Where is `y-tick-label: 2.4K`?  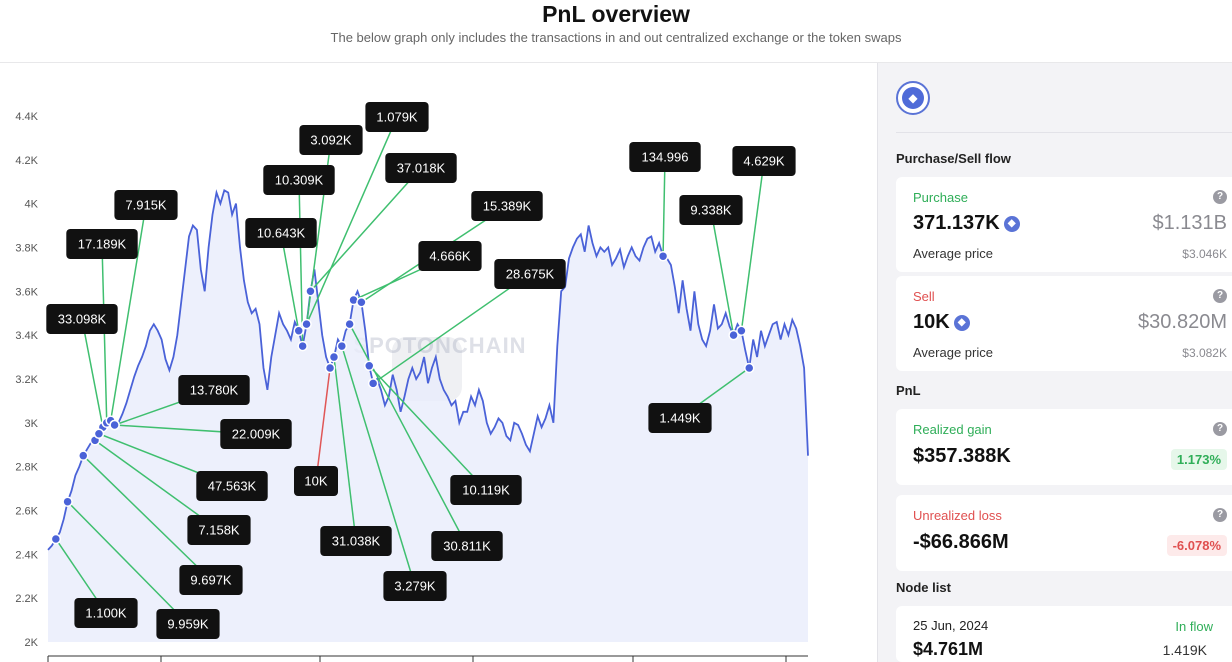 y-tick-label: 2.4K is located at coordinates (26, 555).